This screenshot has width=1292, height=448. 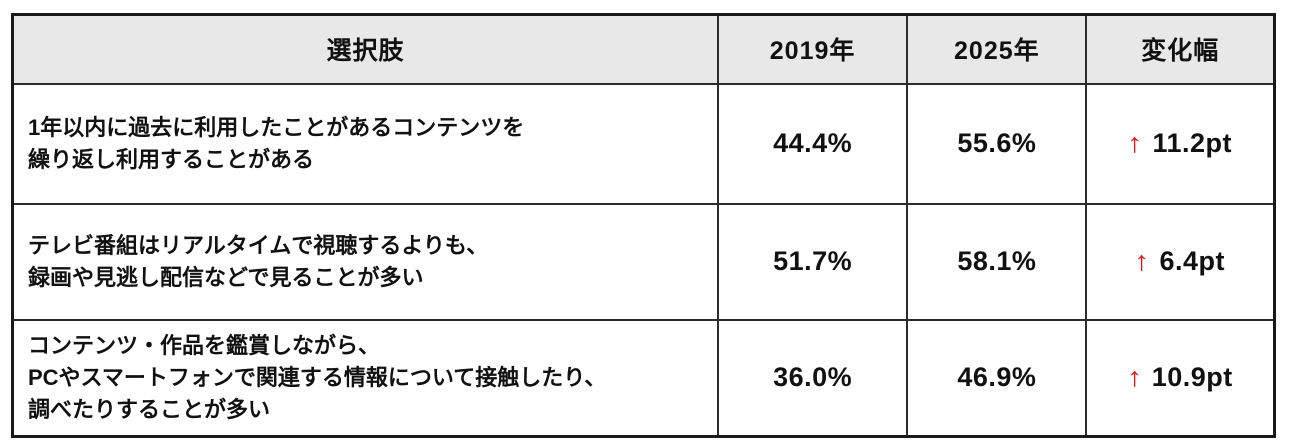 I want to click on change-value: 10.9pt, so click(x=1192, y=377).